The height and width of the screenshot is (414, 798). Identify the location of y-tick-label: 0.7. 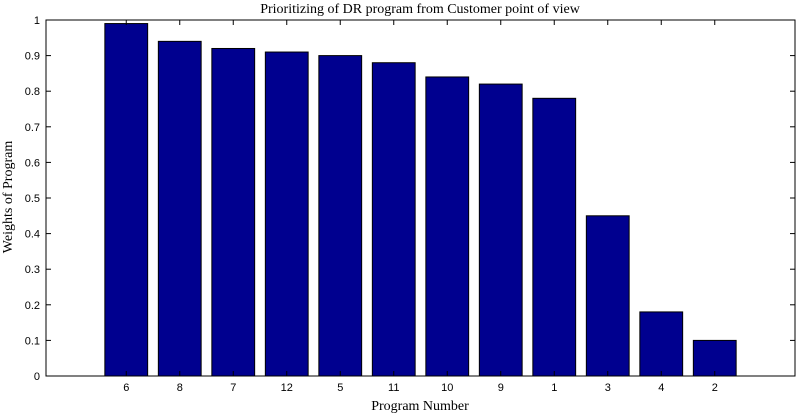
(32, 128).